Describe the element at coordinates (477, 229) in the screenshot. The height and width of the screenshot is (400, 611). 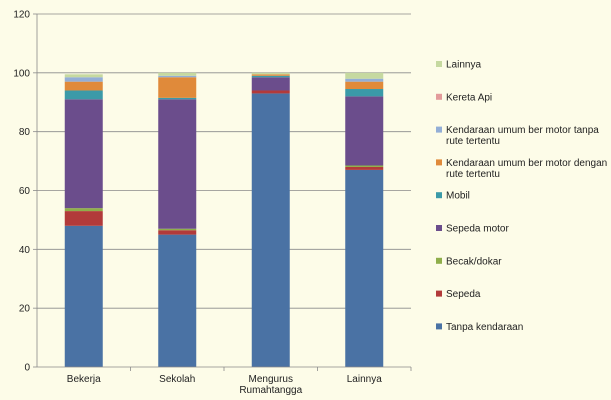
I see `legend-label: Sepeda motor` at that location.